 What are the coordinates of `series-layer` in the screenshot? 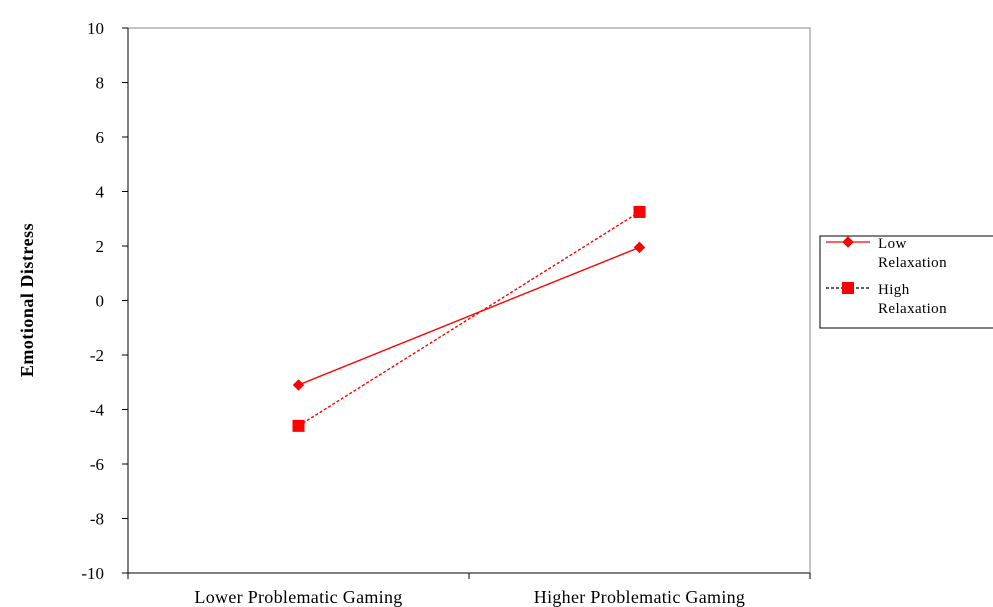 It's located at (469, 318).